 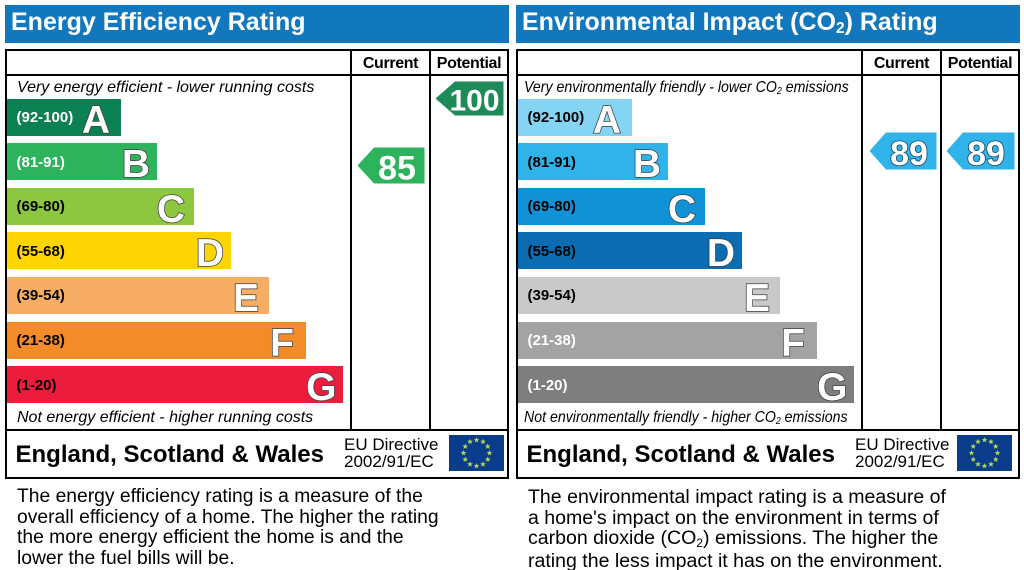 What do you see at coordinates (474, 100) in the screenshot?
I see `svg-text: 100` at bounding box center [474, 100].